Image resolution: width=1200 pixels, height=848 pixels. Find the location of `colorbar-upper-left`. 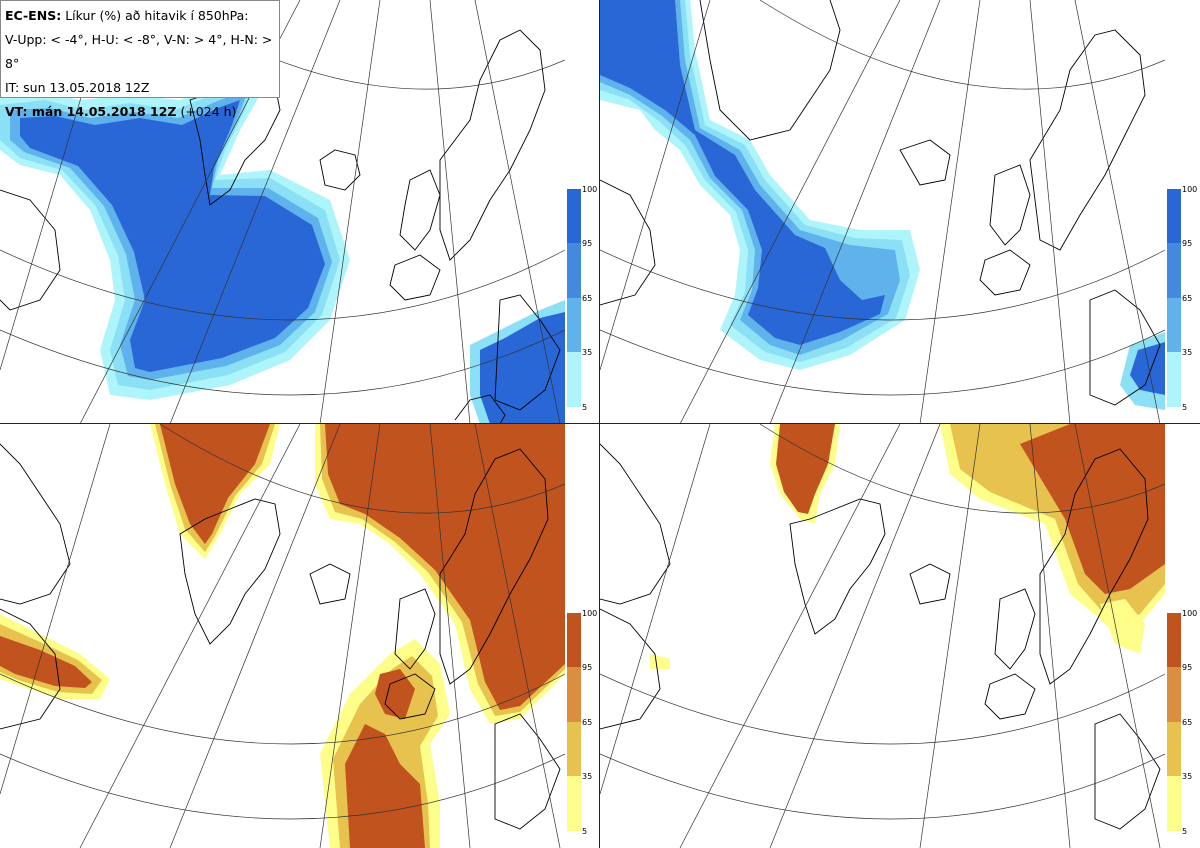

colorbar-upper-left is located at coordinates (574, 298).